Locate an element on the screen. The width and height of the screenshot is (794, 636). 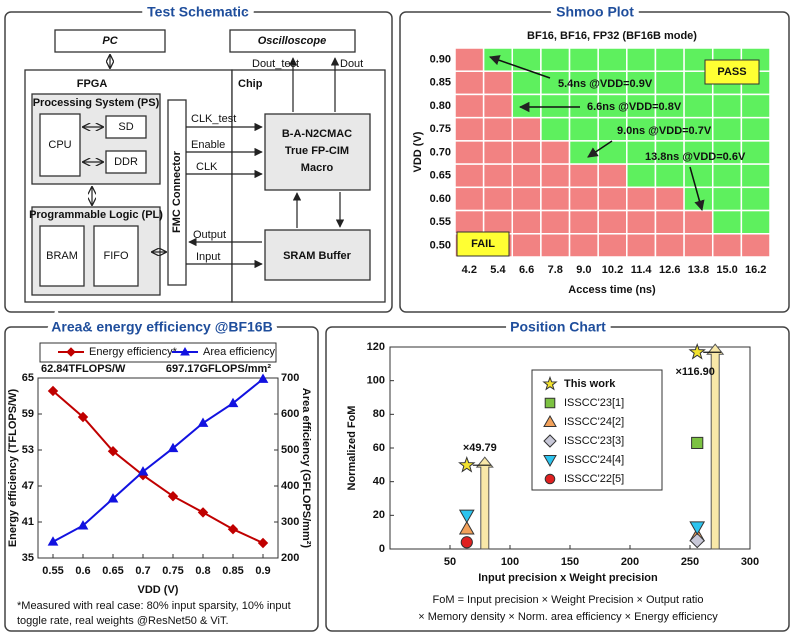
y-tick-label: 0.70 is located at coordinates (440, 152).